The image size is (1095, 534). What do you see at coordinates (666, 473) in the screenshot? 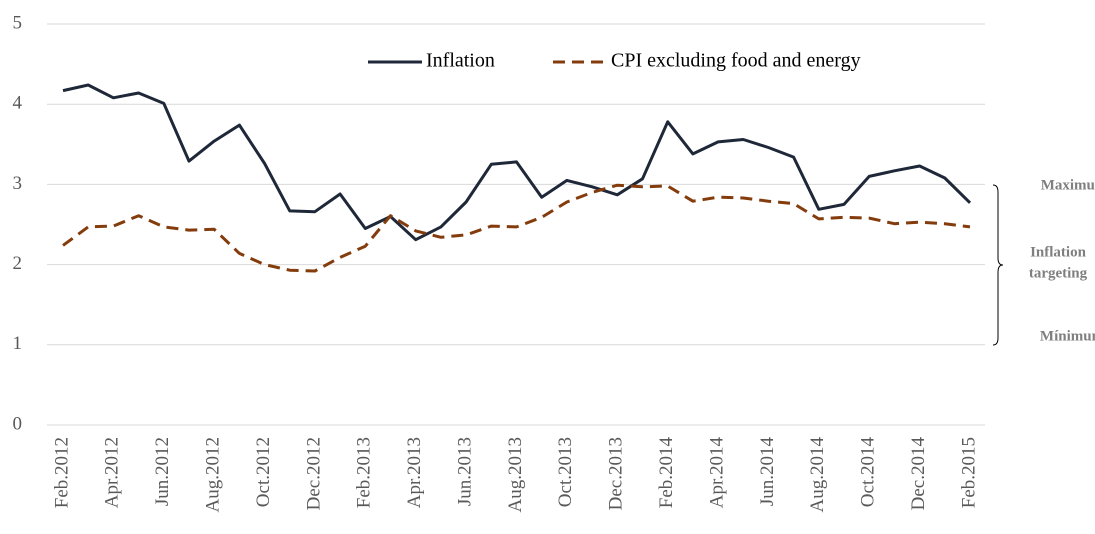
I see `x-tick-label: Feb.2014` at bounding box center [666, 473].